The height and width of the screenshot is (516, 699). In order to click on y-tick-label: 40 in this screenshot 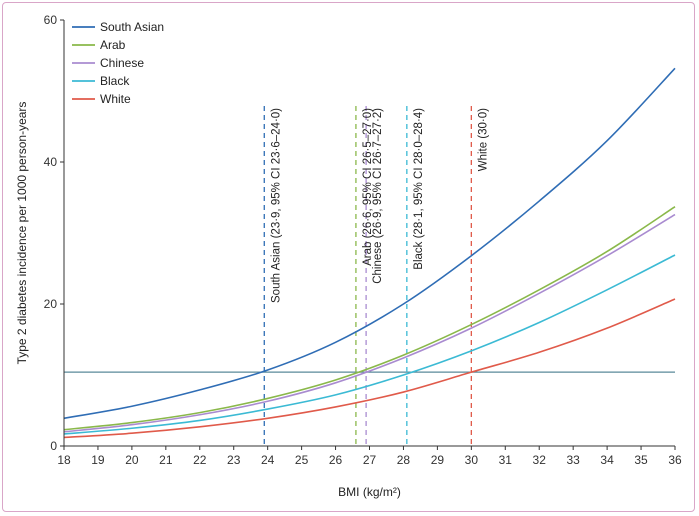, I will do `click(51, 162)`.